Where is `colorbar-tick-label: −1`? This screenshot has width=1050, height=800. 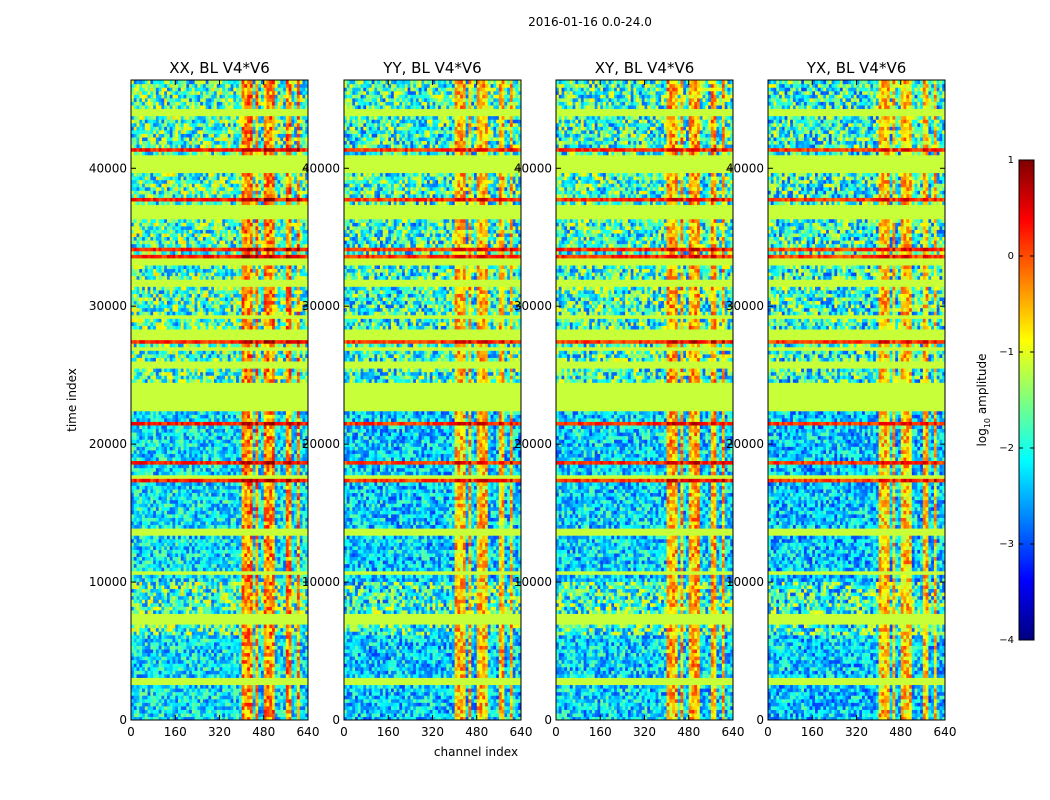 colorbar-tick-label: −1 is located at coordinates (1006, 352).